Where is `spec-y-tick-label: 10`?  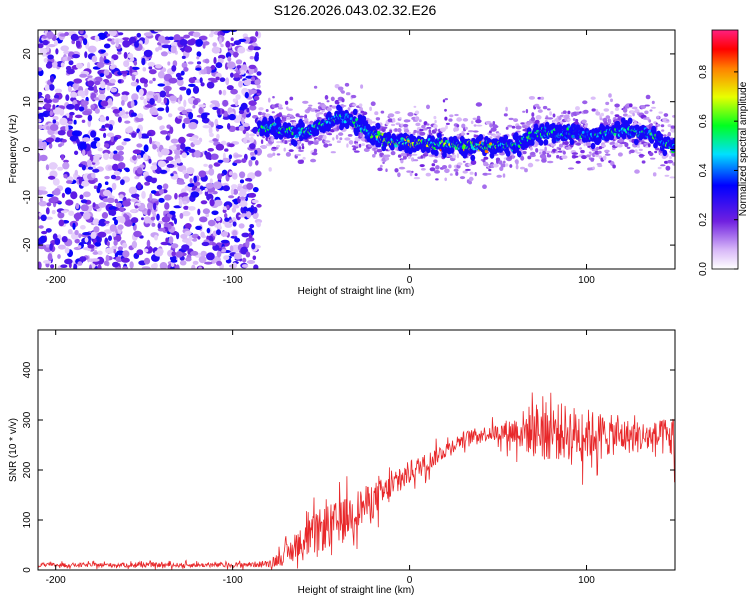 spec-y-tick-label: 10 is located at coordinates (27, 102).